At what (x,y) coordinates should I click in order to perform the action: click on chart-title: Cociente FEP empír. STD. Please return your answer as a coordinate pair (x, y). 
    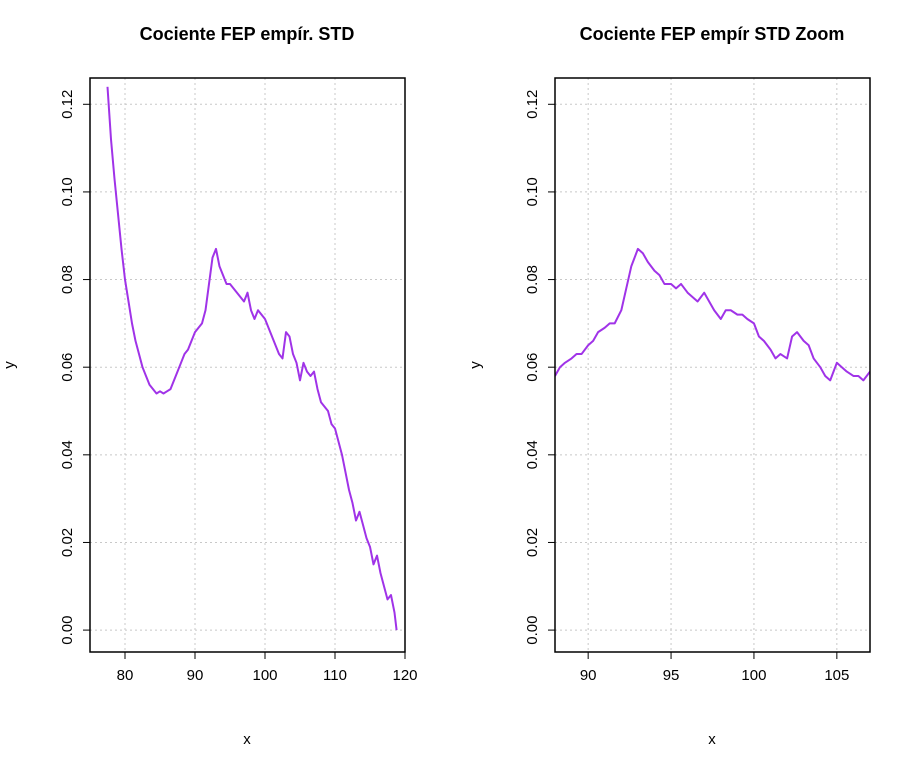
    Looking at the image, I should click on (247, 34).